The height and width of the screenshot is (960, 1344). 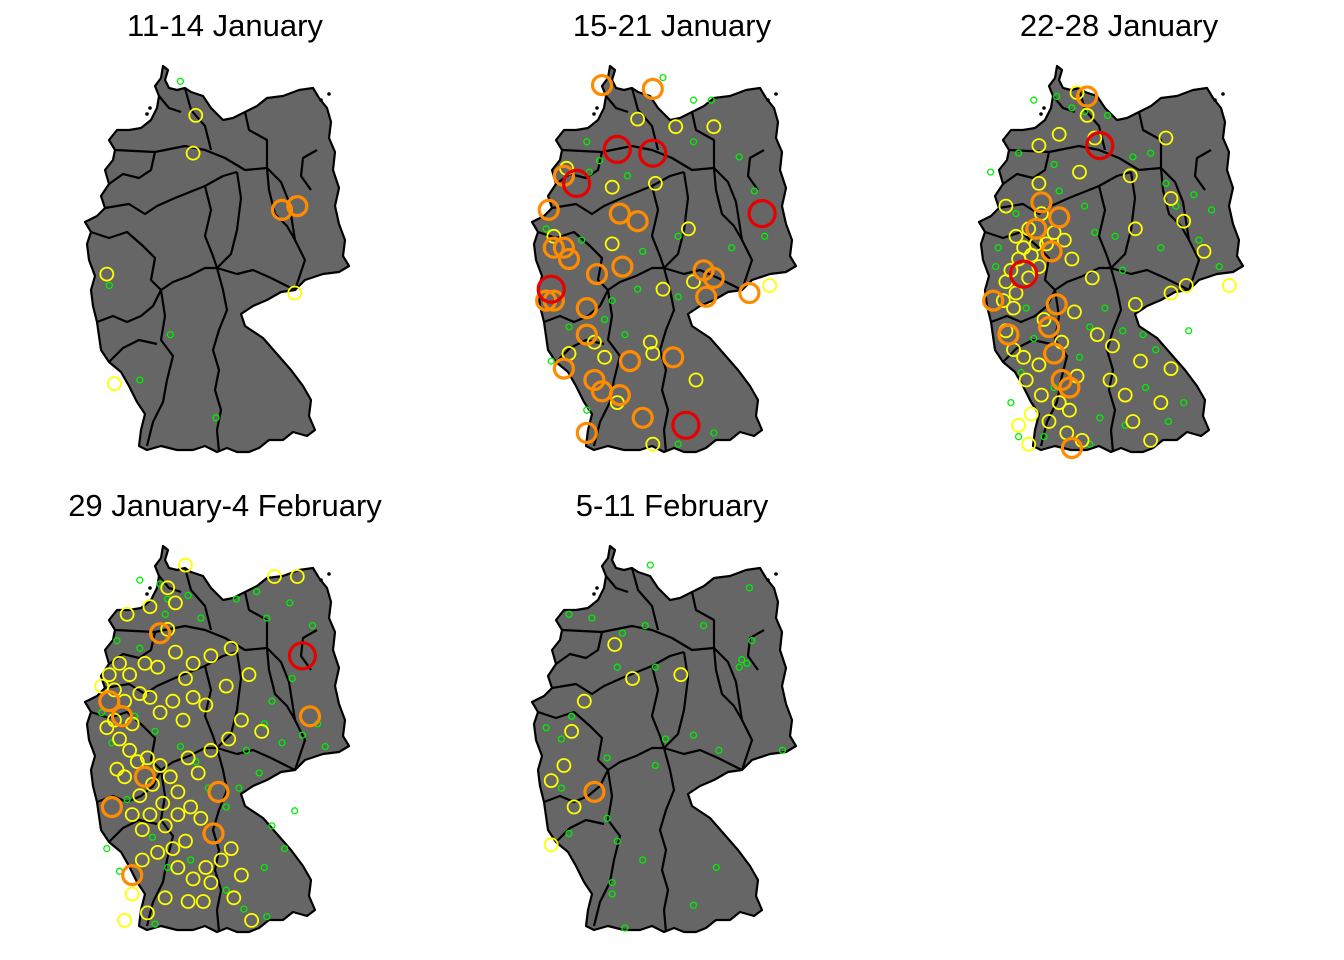 I want to click on germany-outline, so click(x=217, y=259).